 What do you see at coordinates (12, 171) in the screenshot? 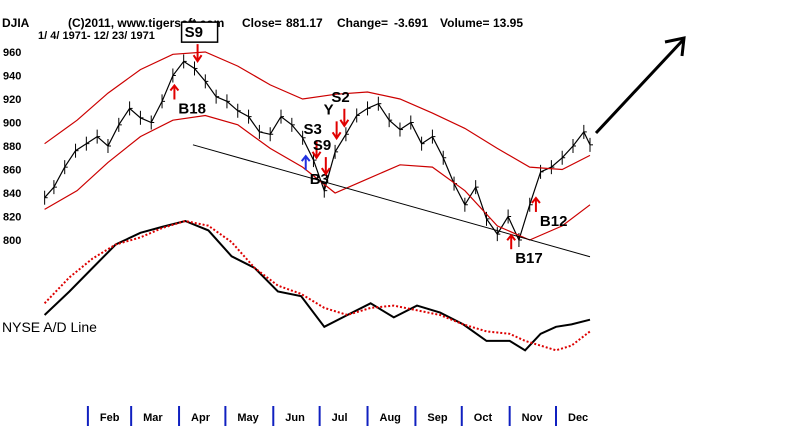
I see `y-tick-label: 860` at bounding box center [12, 171].